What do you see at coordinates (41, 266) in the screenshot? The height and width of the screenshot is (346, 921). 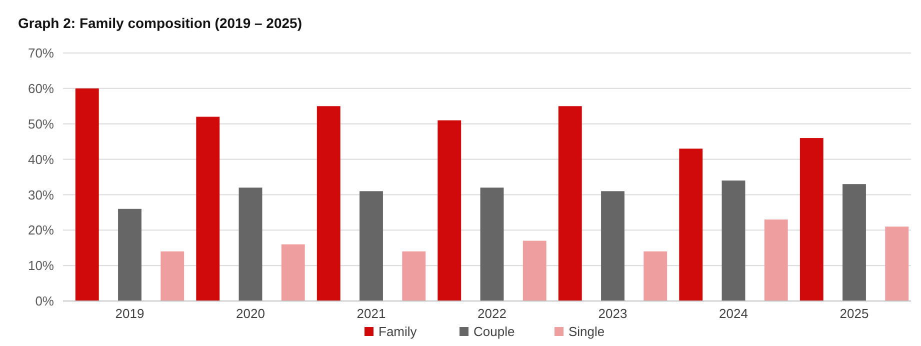 I see `y-tick-label: 10%` at bounding box center [41, 266].